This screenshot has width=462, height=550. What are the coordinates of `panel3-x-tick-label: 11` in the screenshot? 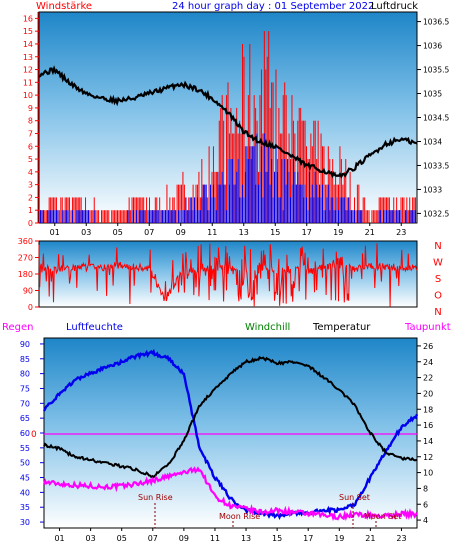 It's located at (215, 538).